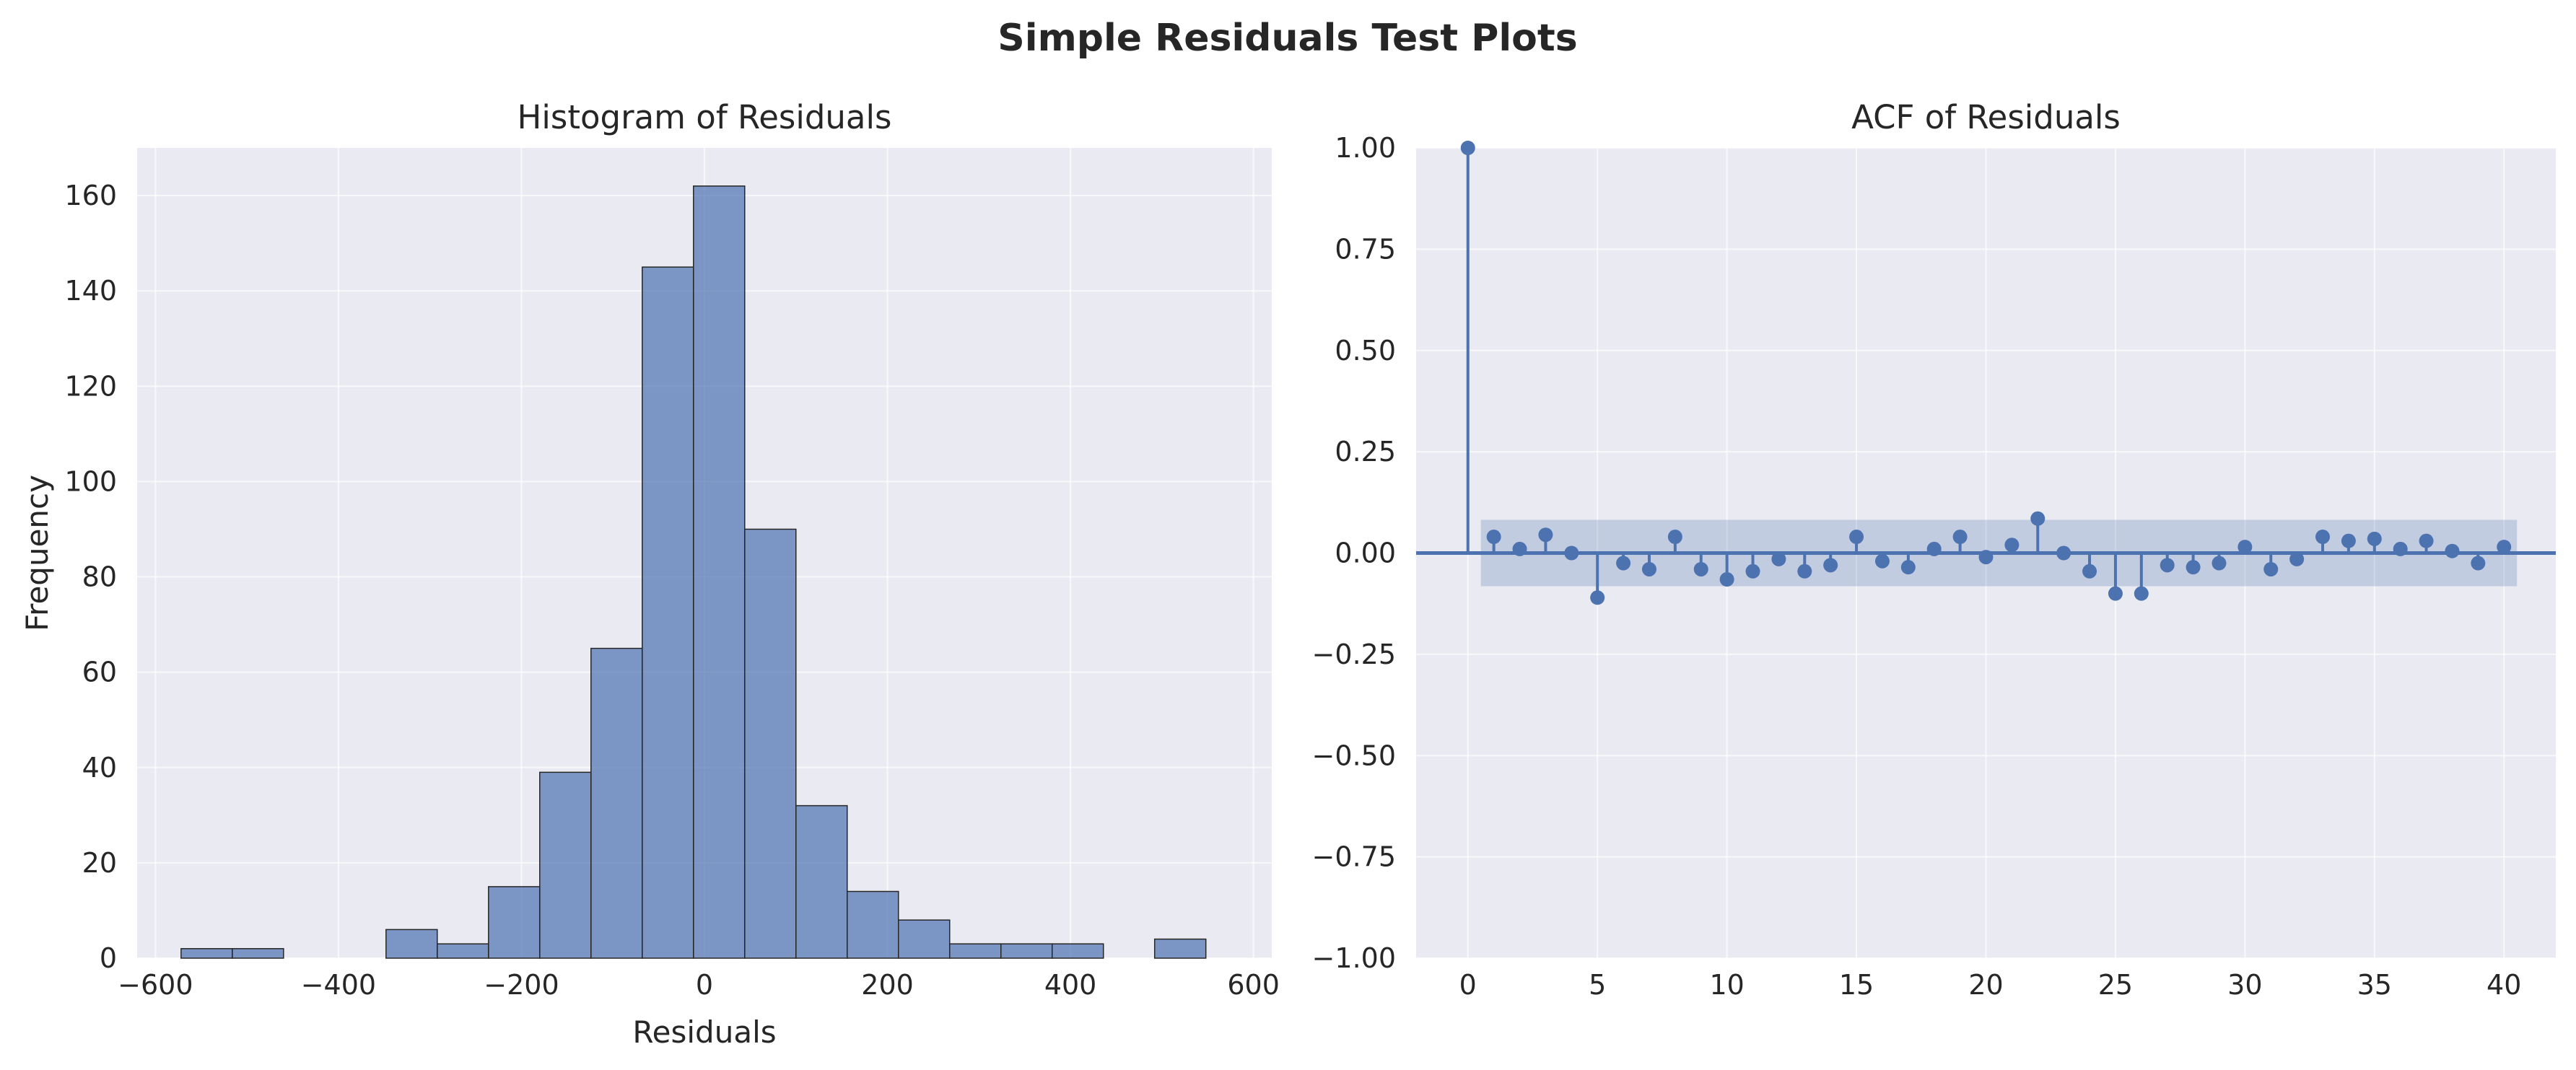 The width and height of the screenshot is (2576, 1070). Describe the element at coordinates (99, 768) in the screenshot. I see `histogram-y-tick-label: 40` at that location.